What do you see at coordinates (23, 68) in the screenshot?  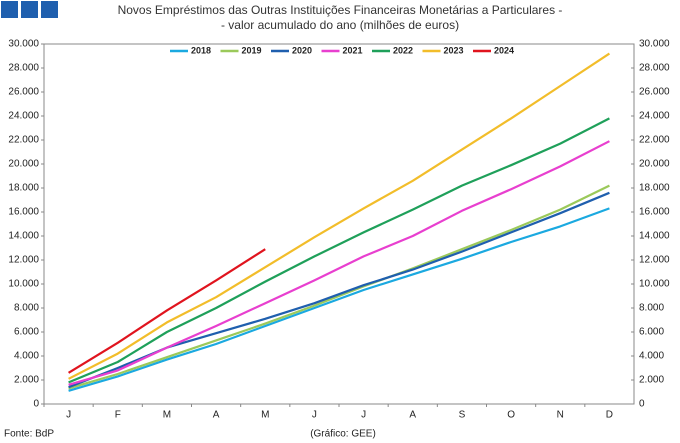 I see `y-tick-label: 28.000` at bounding box center [23, 68].